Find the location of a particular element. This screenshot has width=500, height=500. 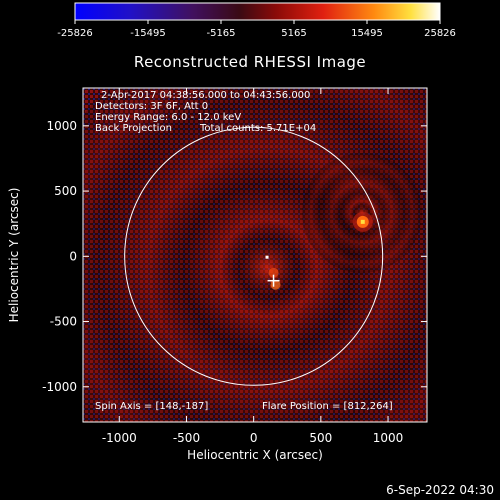

y-tick-label: -1000 is located at coordinates (59, 387).